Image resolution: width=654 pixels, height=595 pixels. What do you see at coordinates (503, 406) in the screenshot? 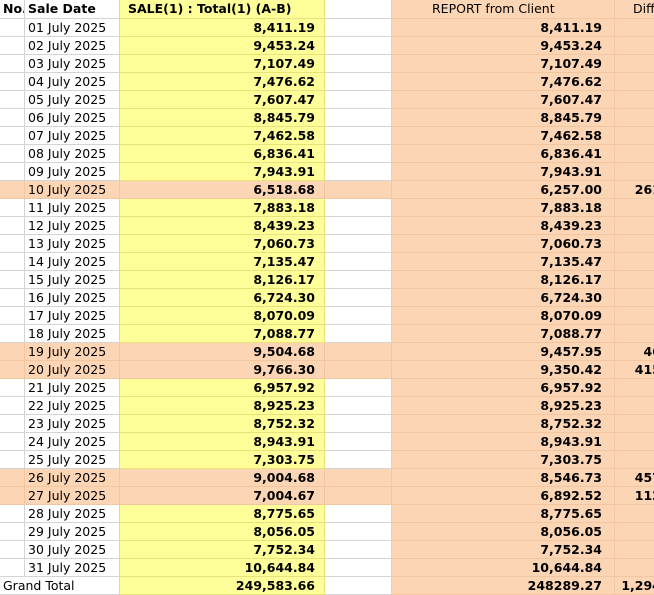
I see `report-cell: 8,925.23` at bounding box center [503, 406].